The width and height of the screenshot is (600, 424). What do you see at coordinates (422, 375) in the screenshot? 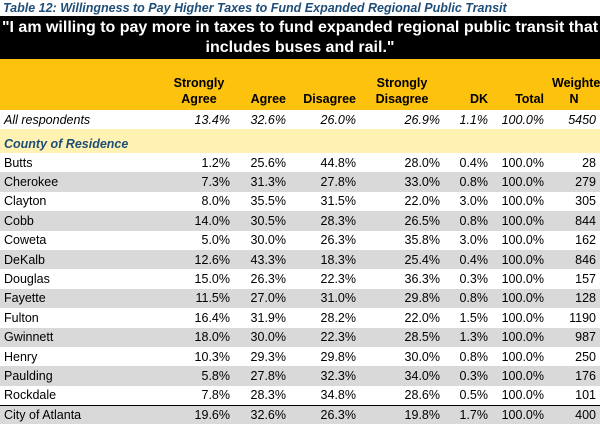
I see `cell-strongly-disagree: 34.0%` at bounding box center [422, 375].